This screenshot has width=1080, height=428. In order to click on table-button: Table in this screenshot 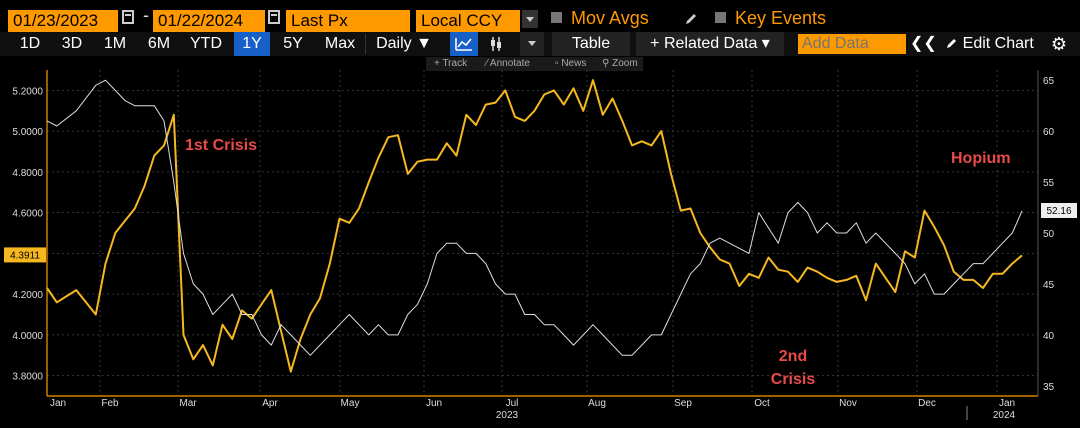, I will do `click(591, 44)`.